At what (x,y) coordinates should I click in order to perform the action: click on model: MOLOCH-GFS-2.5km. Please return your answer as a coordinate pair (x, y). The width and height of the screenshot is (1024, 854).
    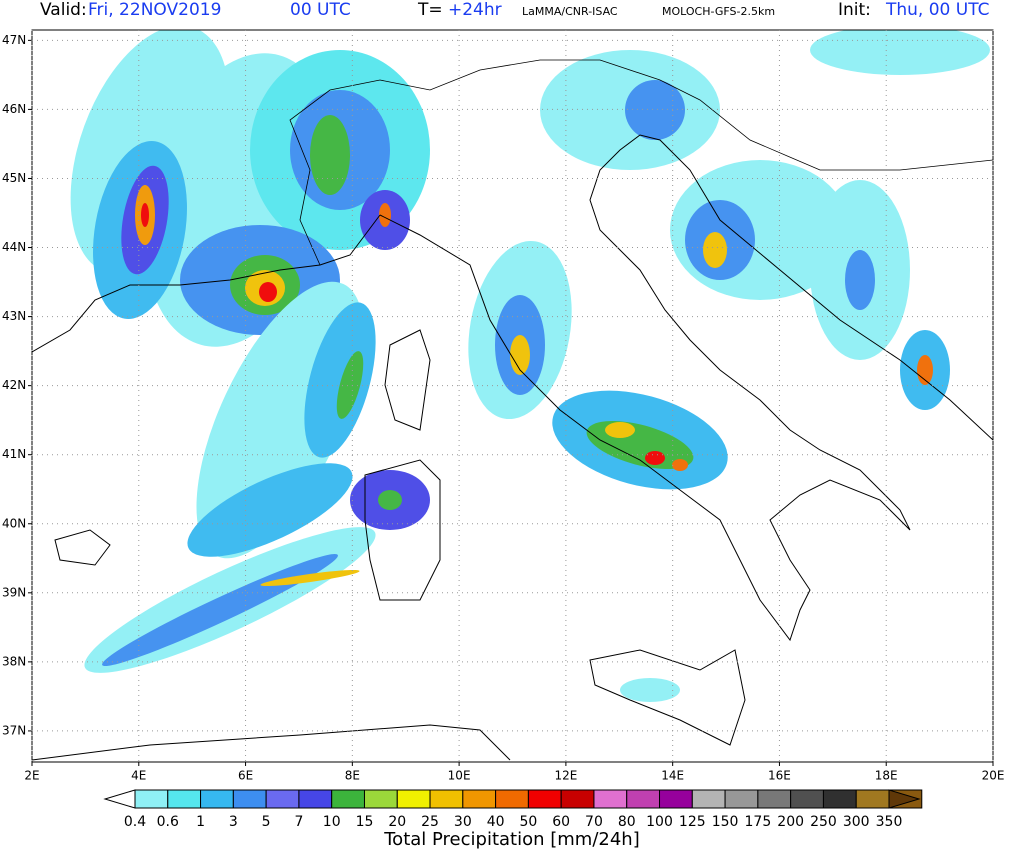
    Looking at the image, I should click on (718, 11).